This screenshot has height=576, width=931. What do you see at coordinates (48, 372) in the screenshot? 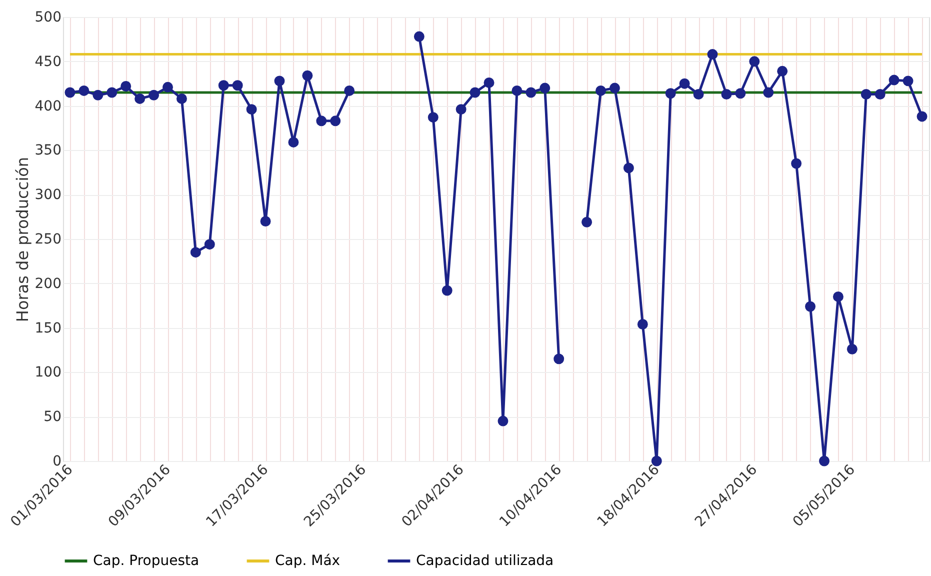
I see `y-tick-label: 100` at bounding box center [48, 372].